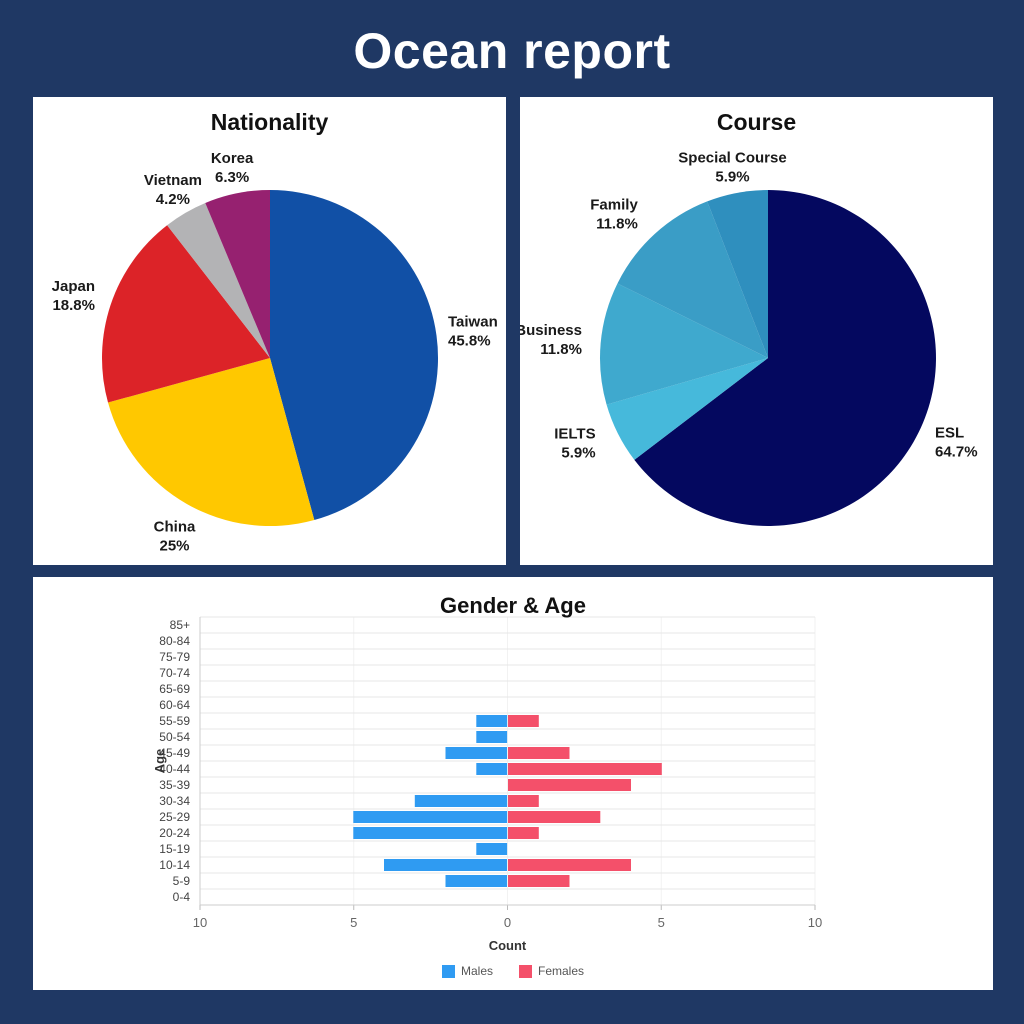  I want to click on pie-label-pct-special-course: 5.9%, so click(732, 176).